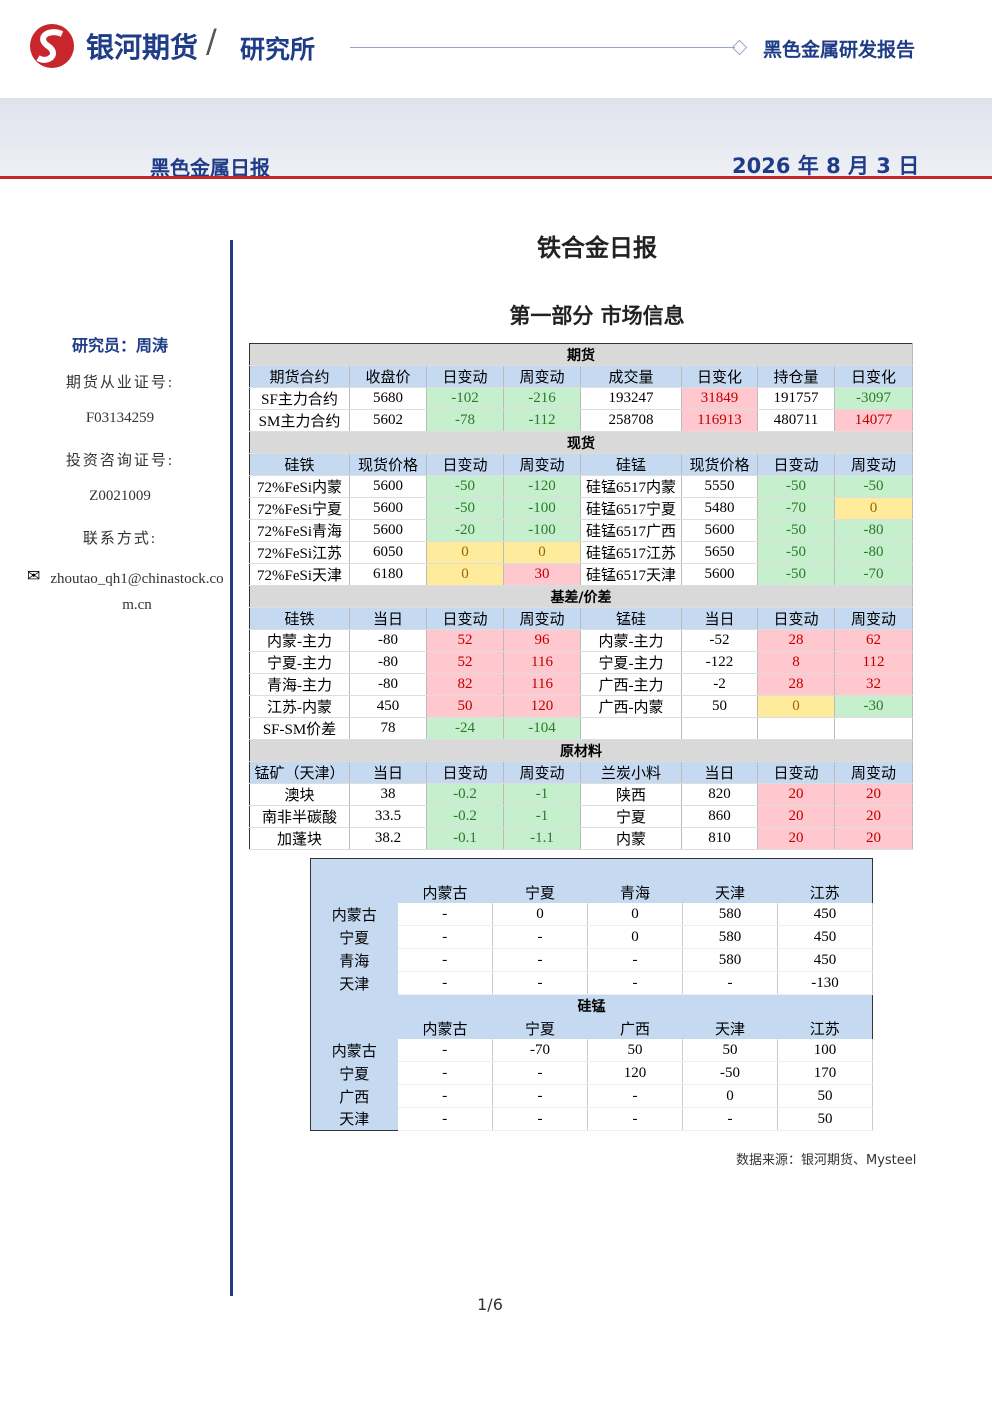 This screenshot has width=992, height=1403. What do you see at coordinates (592, 1073) in the screenshot?
I see `data-row: 宁夏 - -120 -50 170` at bounding box center [592, 1073].